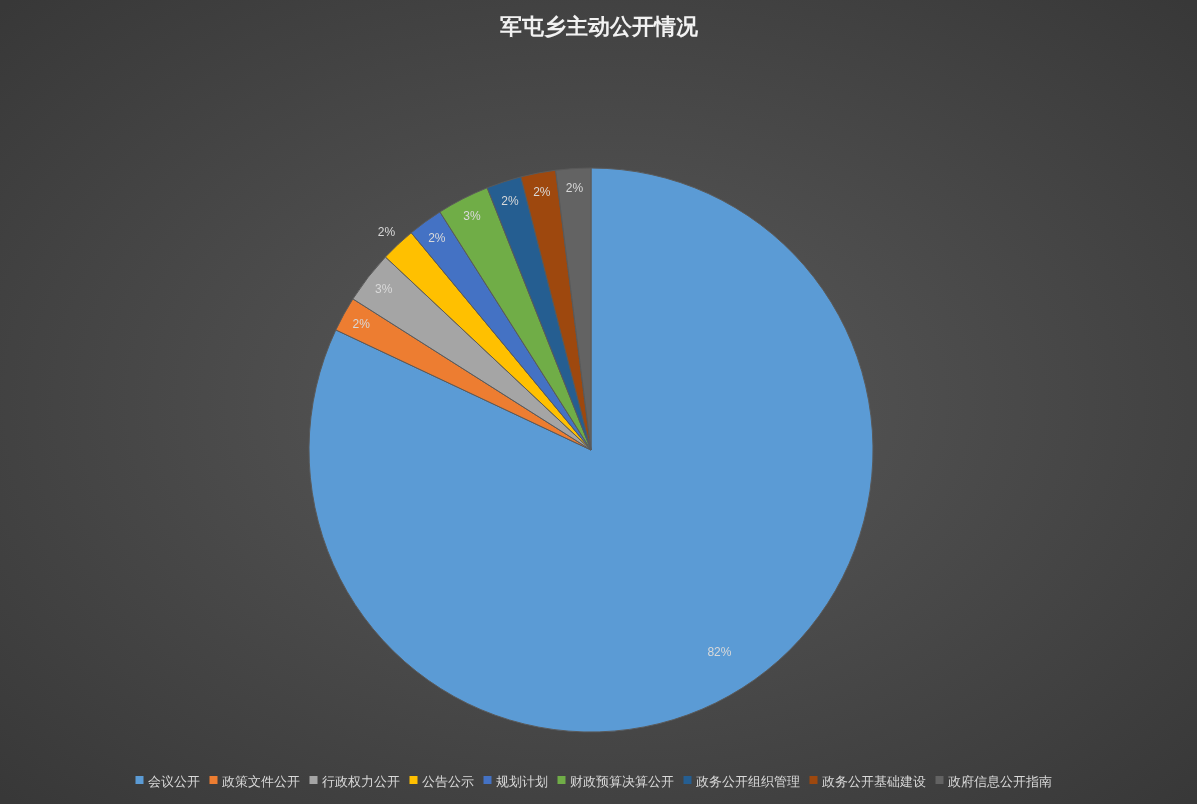 Image resolution: width=1197 pixels, height=804 pixels. Describe the element at coordinates (741, 781) in the screenshot. I see `legend-item: 政务公开组织管理` at that location.